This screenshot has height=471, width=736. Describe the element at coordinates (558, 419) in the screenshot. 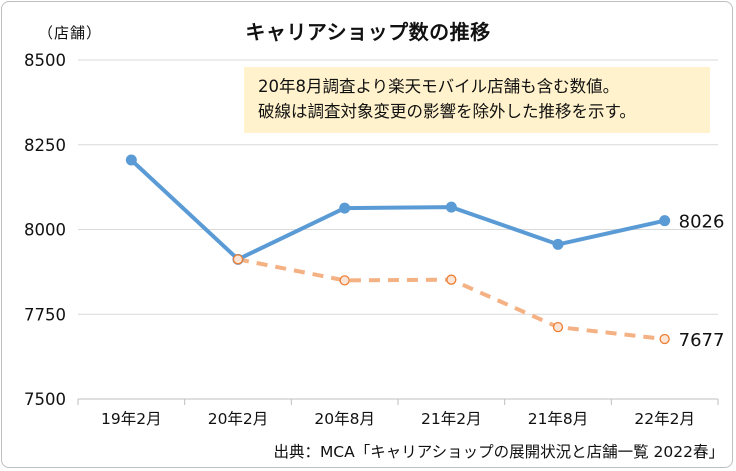

I see `x-tick-label: 21年8月` at that location.